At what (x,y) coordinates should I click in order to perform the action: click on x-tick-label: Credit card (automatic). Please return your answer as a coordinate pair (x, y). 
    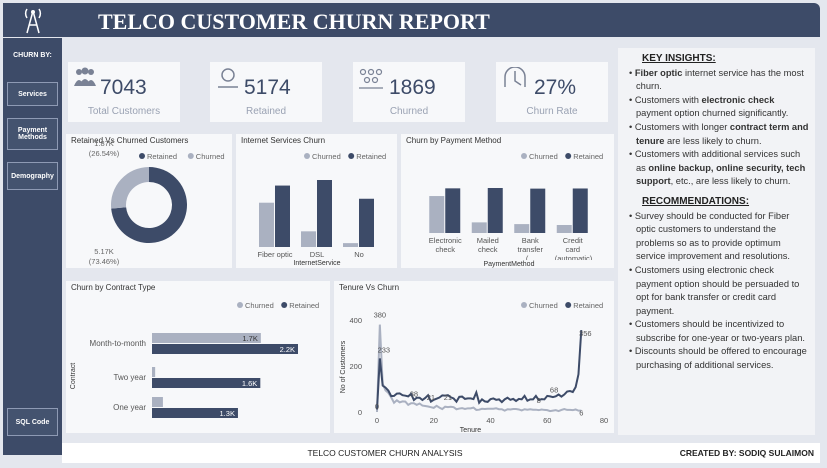
    Looking at the image, I should click on (573, 248).